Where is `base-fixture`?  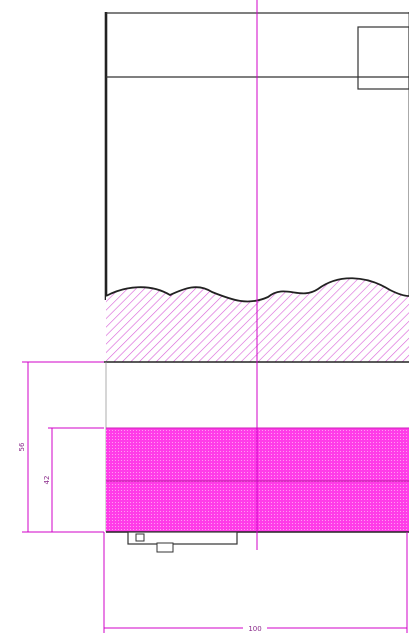 base-fixture is located at coordinates (182, 542).